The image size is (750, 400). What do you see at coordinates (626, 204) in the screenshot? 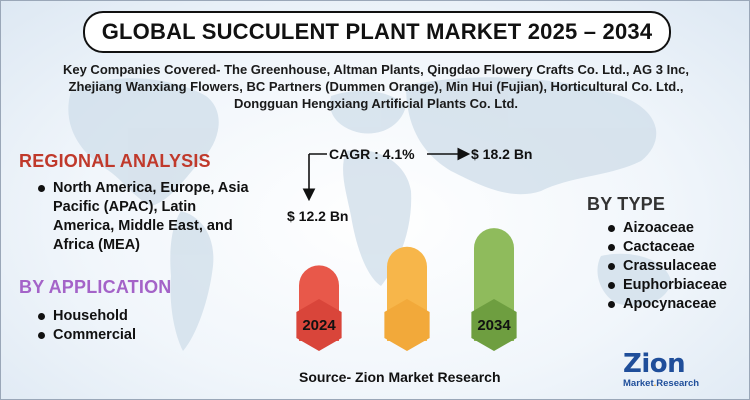
I see `by-type-heading: BY TYPE` at bounding box center [626, 204].